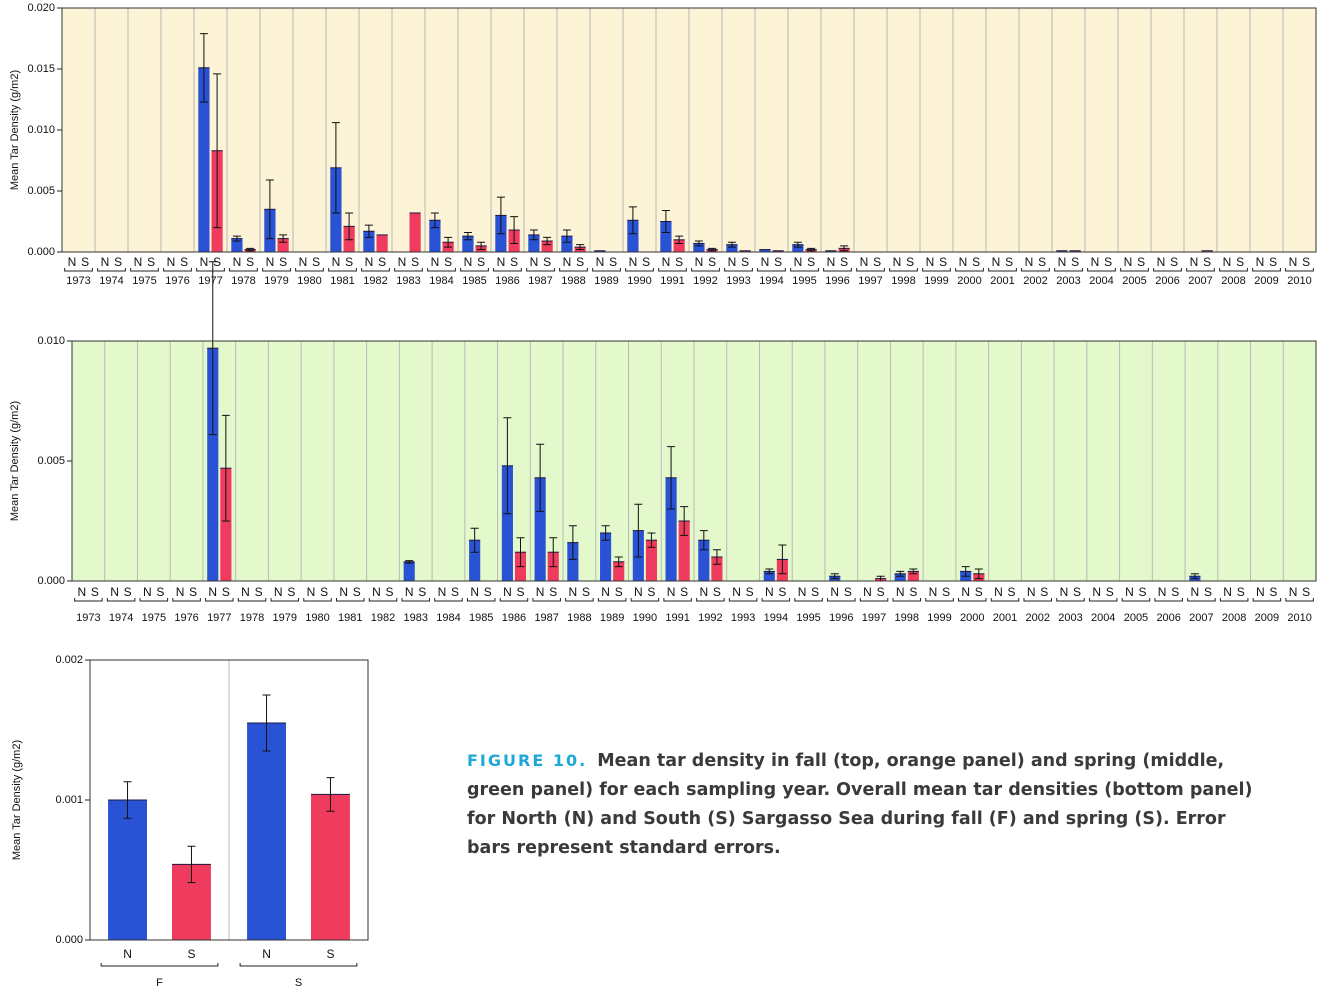 This screenshot has width=1324, height=992. What do you see at coordinates (159, 983) in the screenshot?
I see `x-tick-label: F` at bounding box center [159, 983].